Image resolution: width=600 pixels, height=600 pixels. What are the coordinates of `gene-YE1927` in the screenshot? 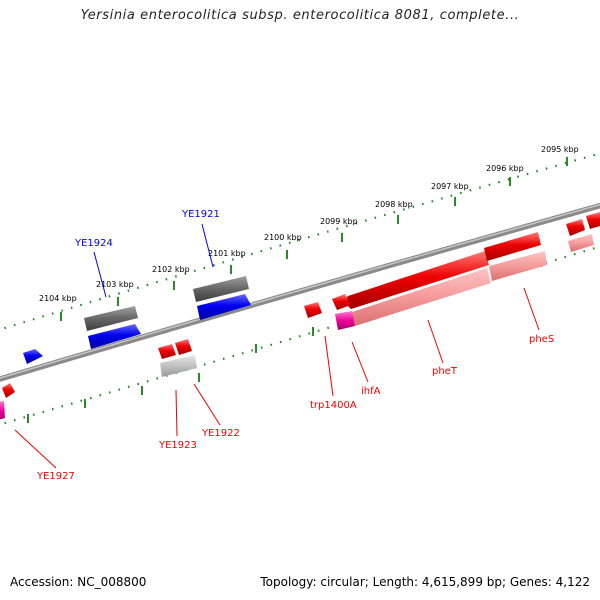 It's located at (8, 390).